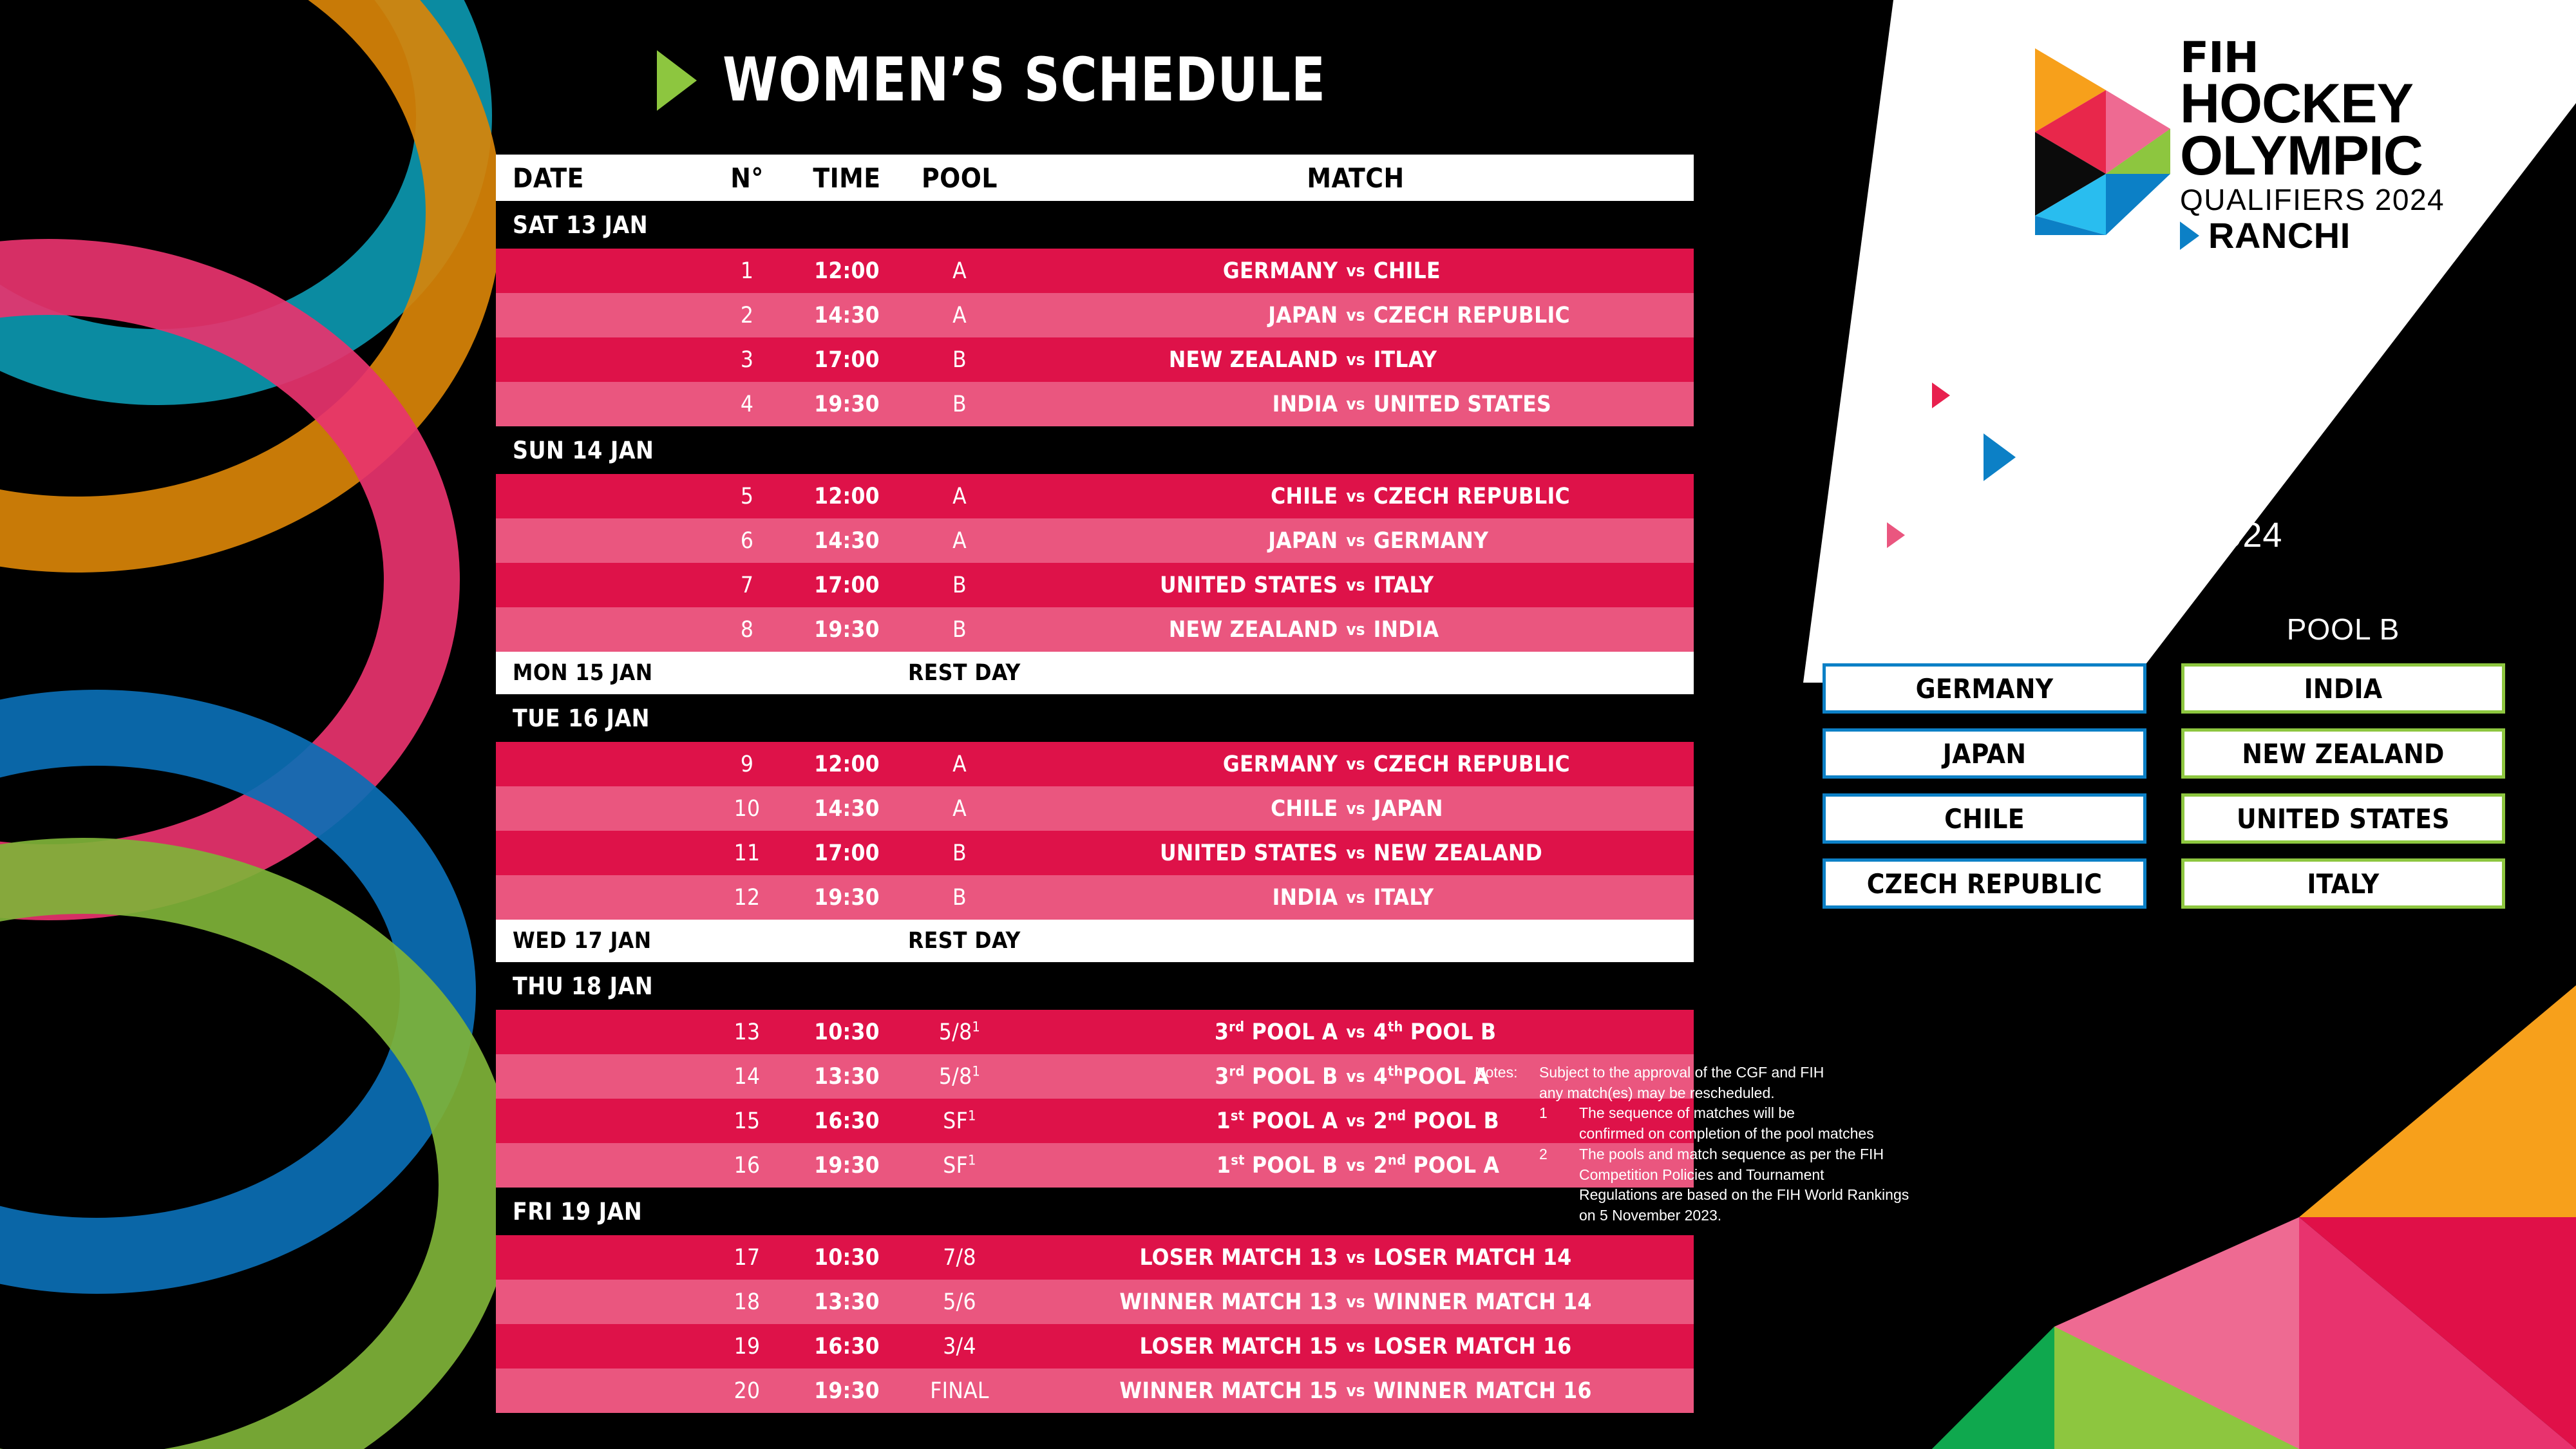 Image resolution: width=2576 pixels, height=1449 pixels. I want to click on match-number: 8, so click(747, 629).